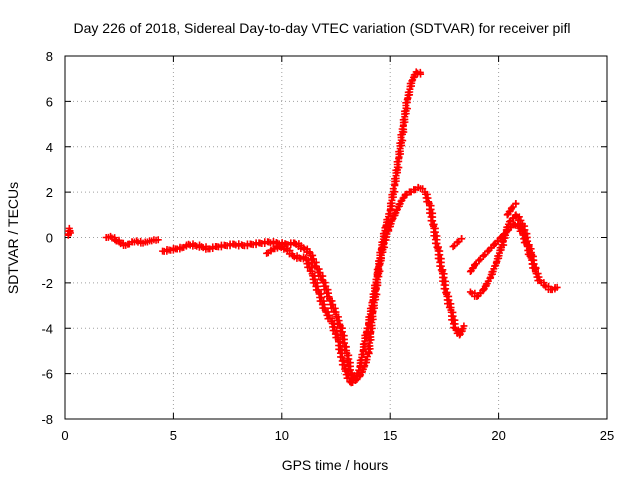 The width and height of the screenshot is (640, 480). What do you see at coordinates (49, 238) in the screenshot?
I see `y-tick-label: 0` at bounding box center [49, 238].